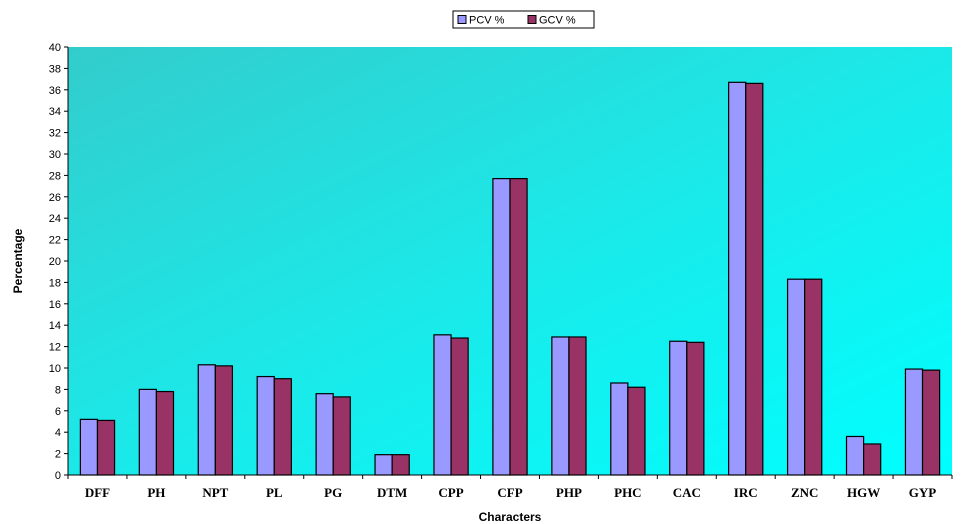 The height and width of the screenshot is (524, 968). Describe the element at coordinates (55, 198) in the screenshot. I see `y-tick-label: 26` at that location.